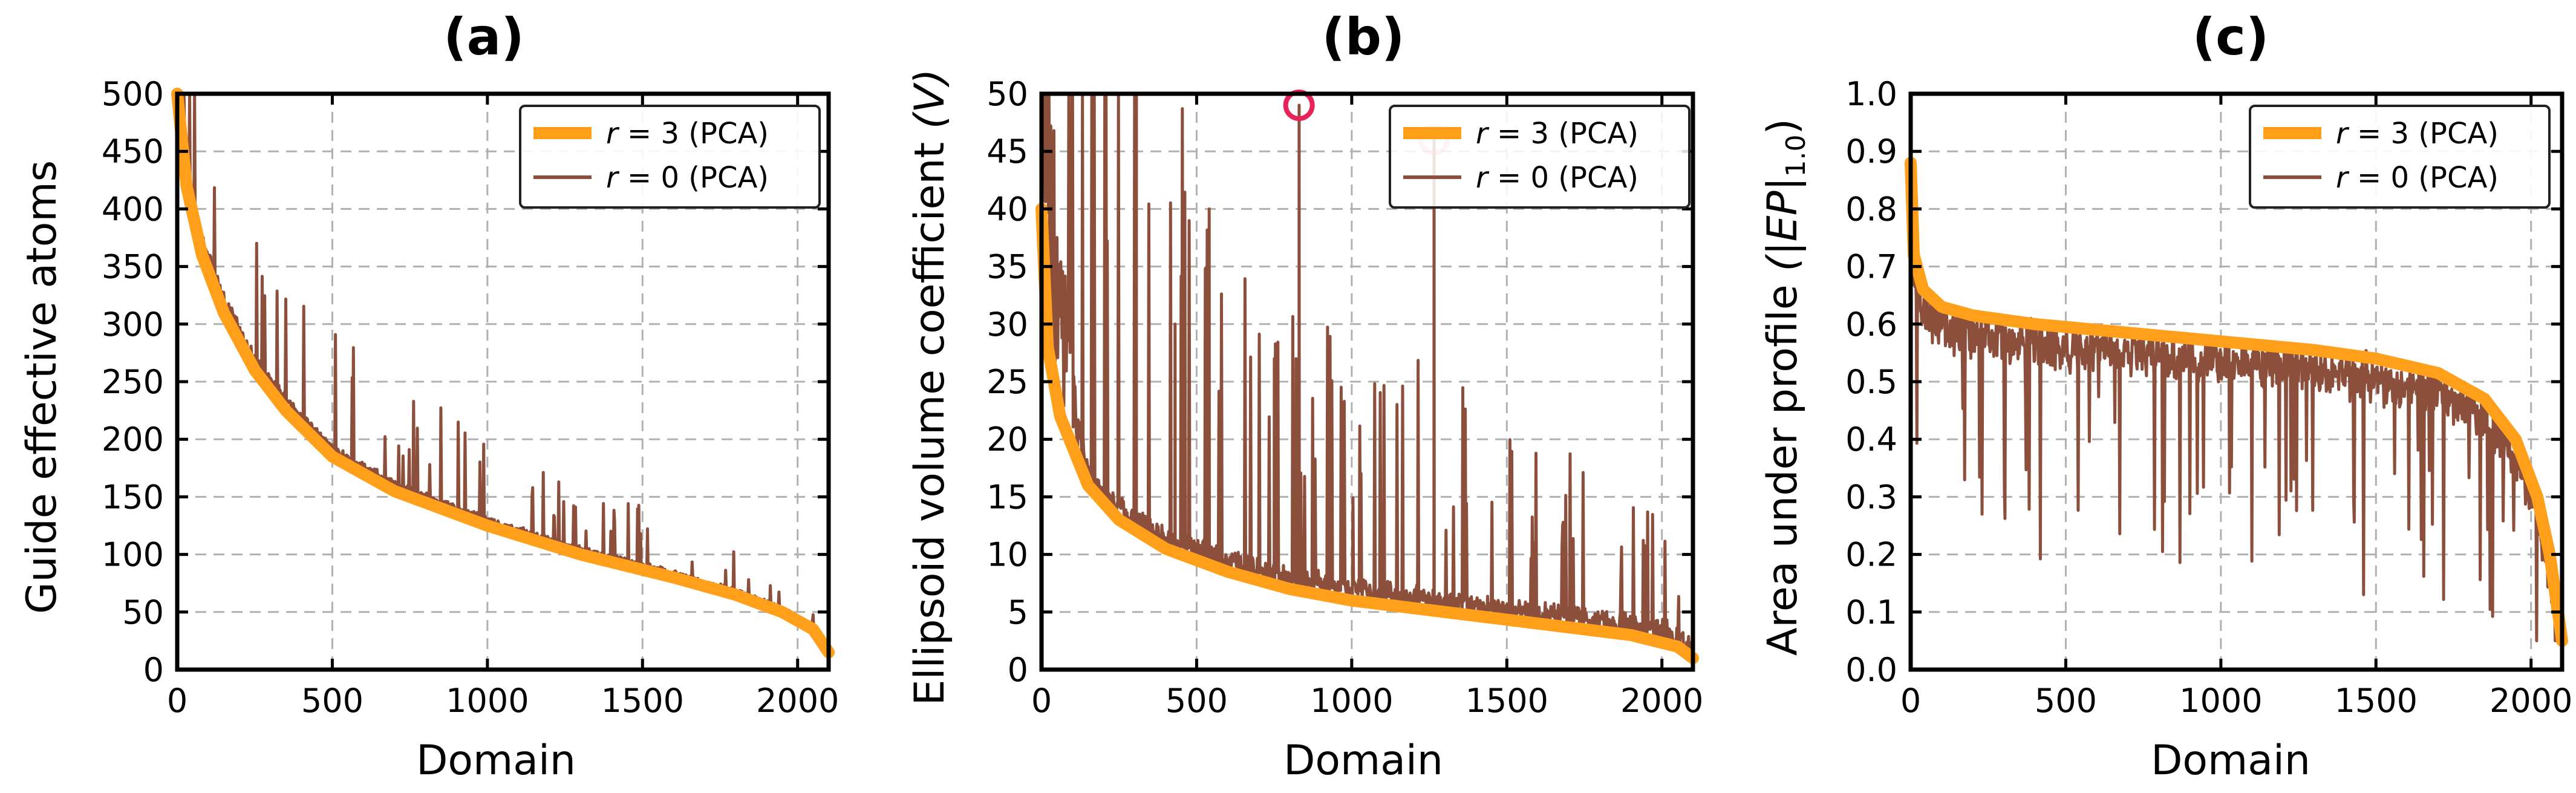 The height and width of the screenshot is (793, 2576). I want to click on y-tick-label: 0.8, so click(1871, 209).